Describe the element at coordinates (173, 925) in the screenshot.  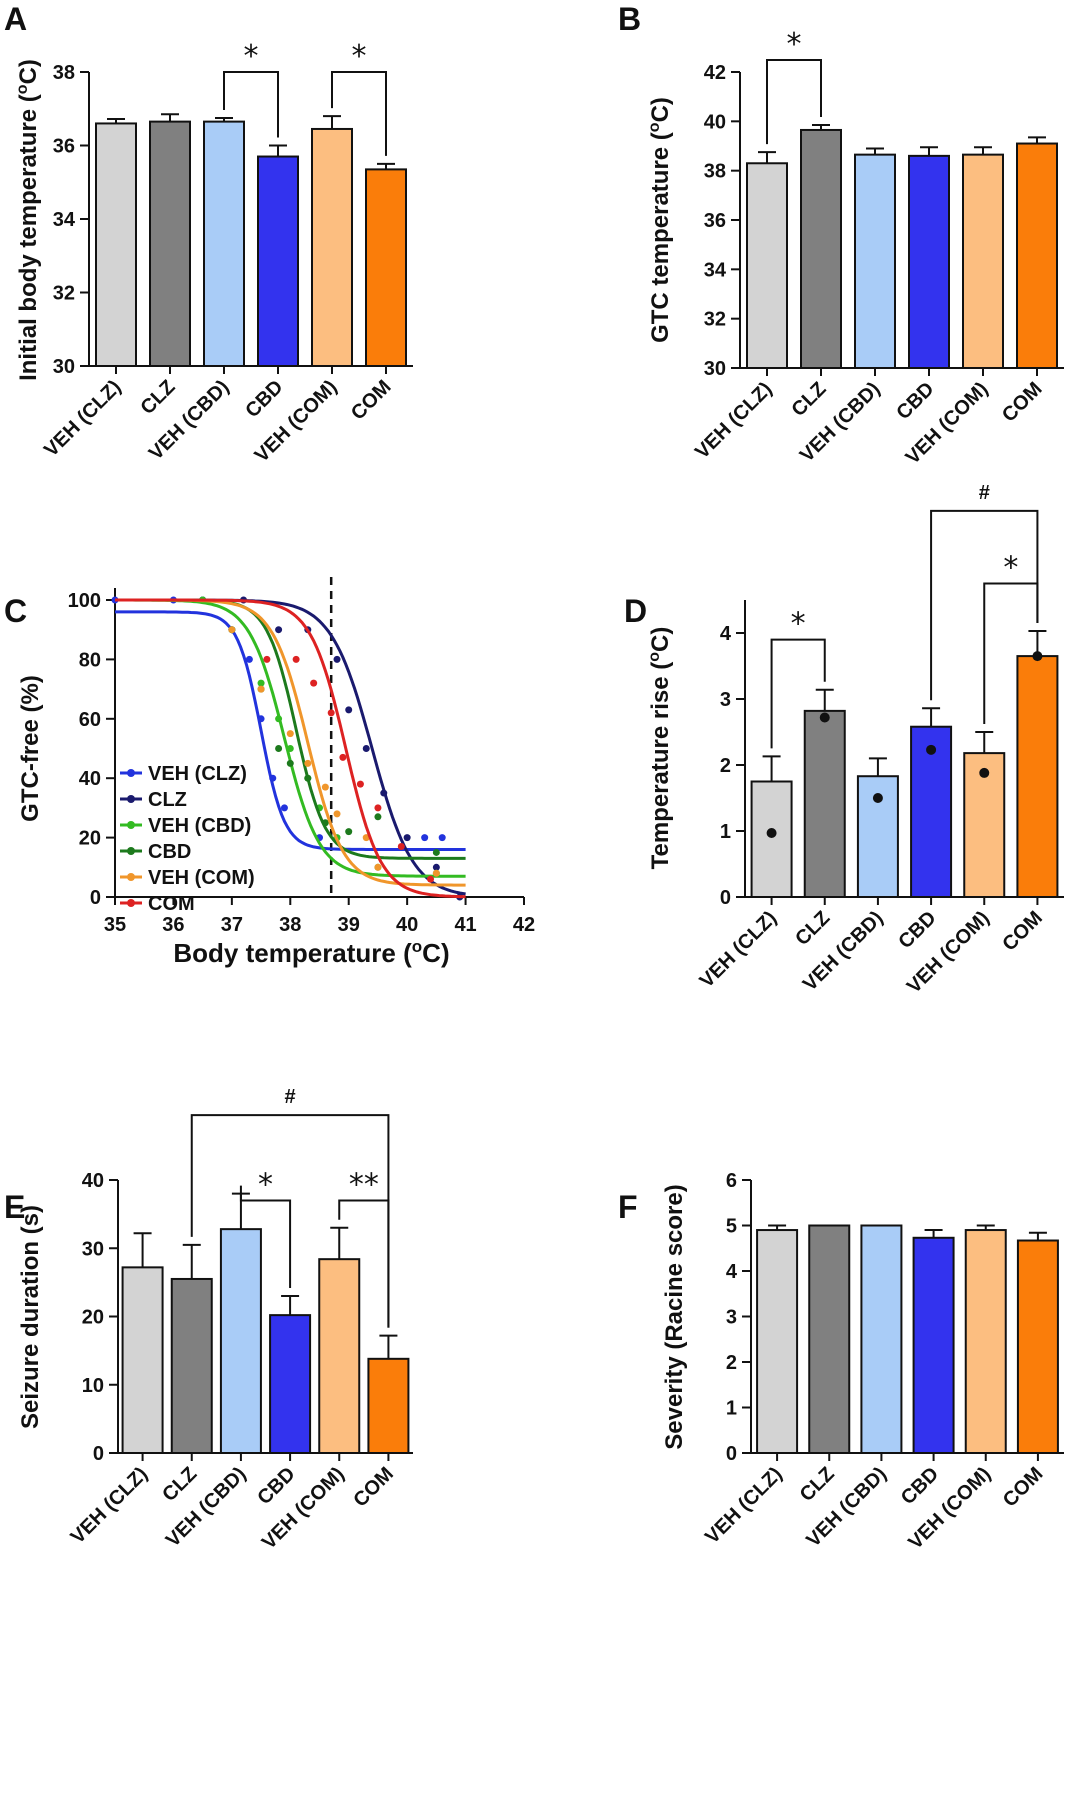
I see `x-tick-label: 36` at that location.